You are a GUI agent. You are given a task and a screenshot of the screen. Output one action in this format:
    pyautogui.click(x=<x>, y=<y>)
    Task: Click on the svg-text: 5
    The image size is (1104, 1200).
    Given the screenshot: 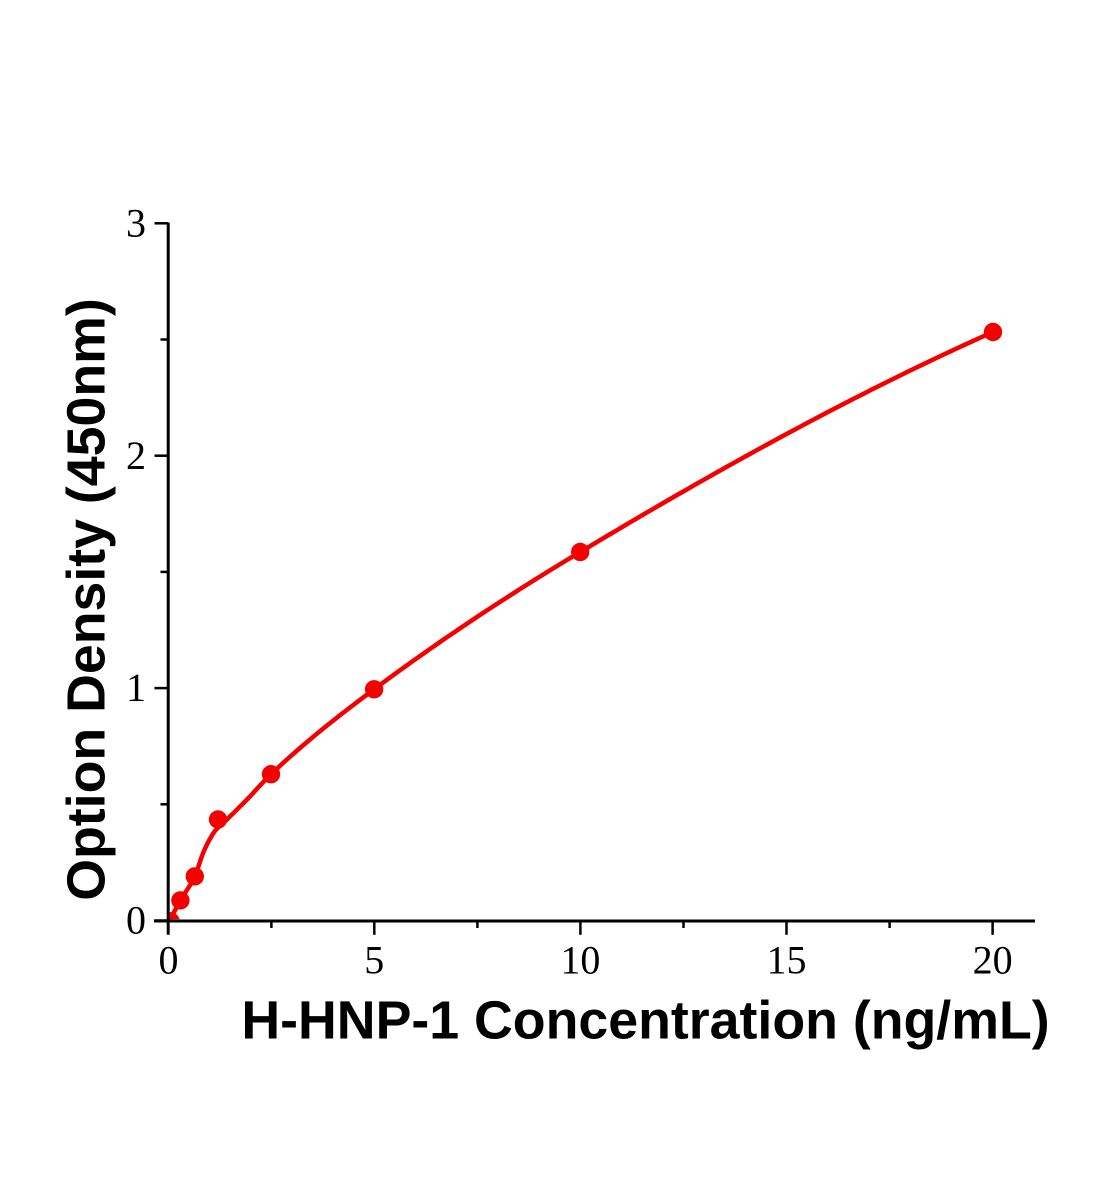 What is the action you would take?
    pyautogui.click(x=374, y=960)
    